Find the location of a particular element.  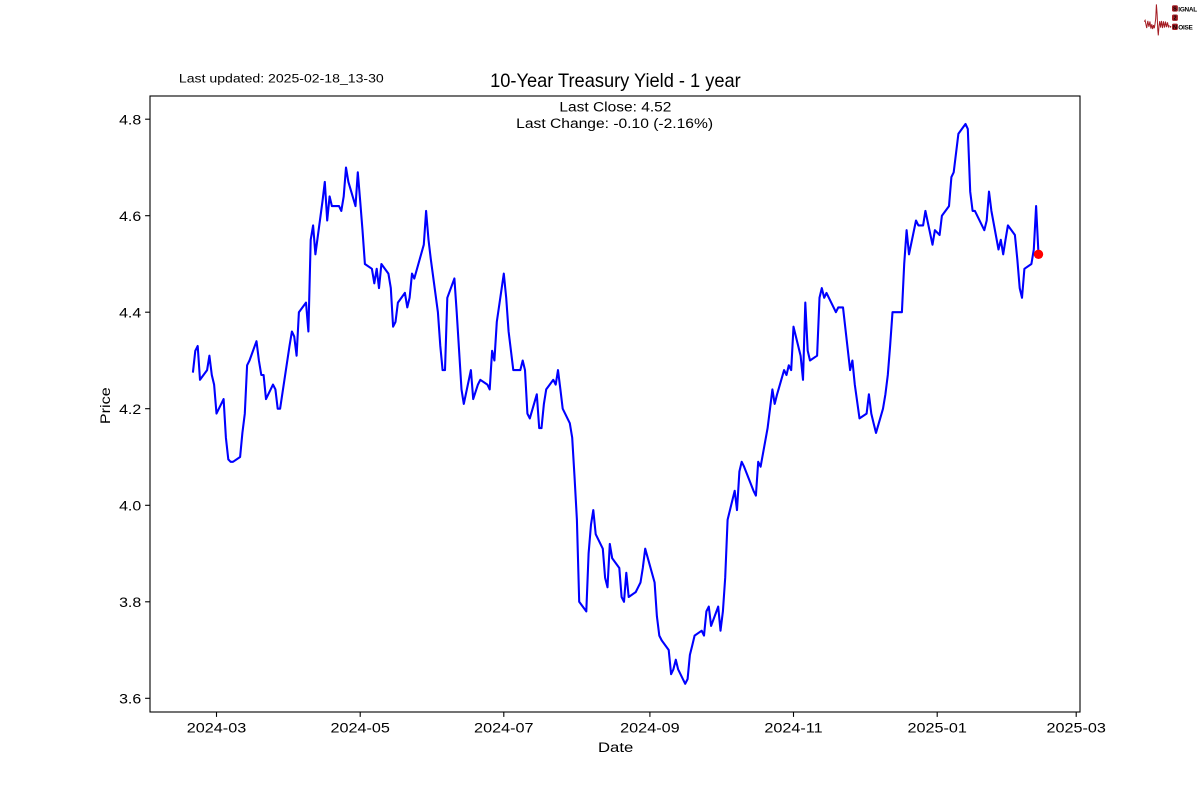

svg-text: Date is located at coordinates (615, 747).